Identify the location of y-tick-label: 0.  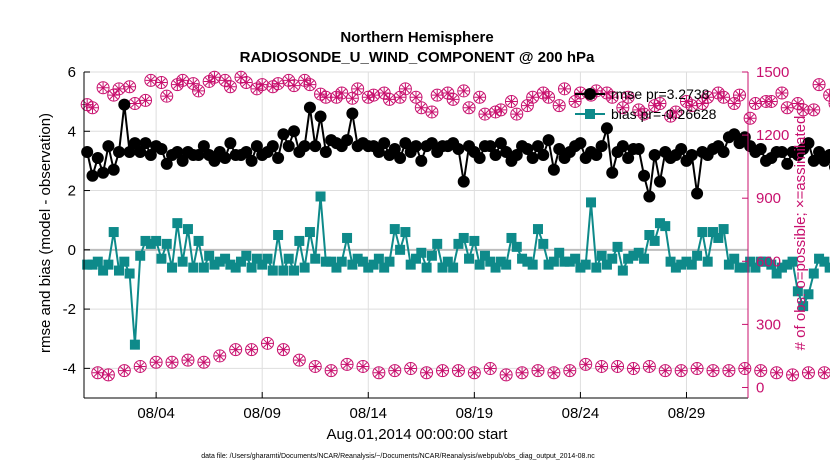
(72, 250).